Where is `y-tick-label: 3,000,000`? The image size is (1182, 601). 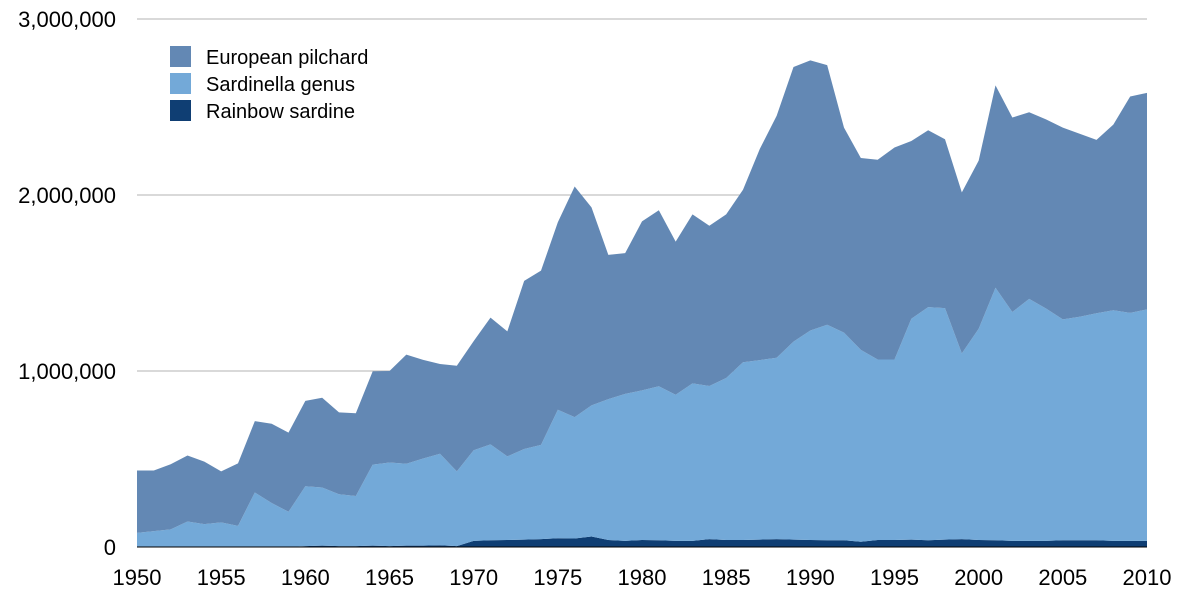
y-tick-label: 3,000,000 is located at coordinates (67, 19).